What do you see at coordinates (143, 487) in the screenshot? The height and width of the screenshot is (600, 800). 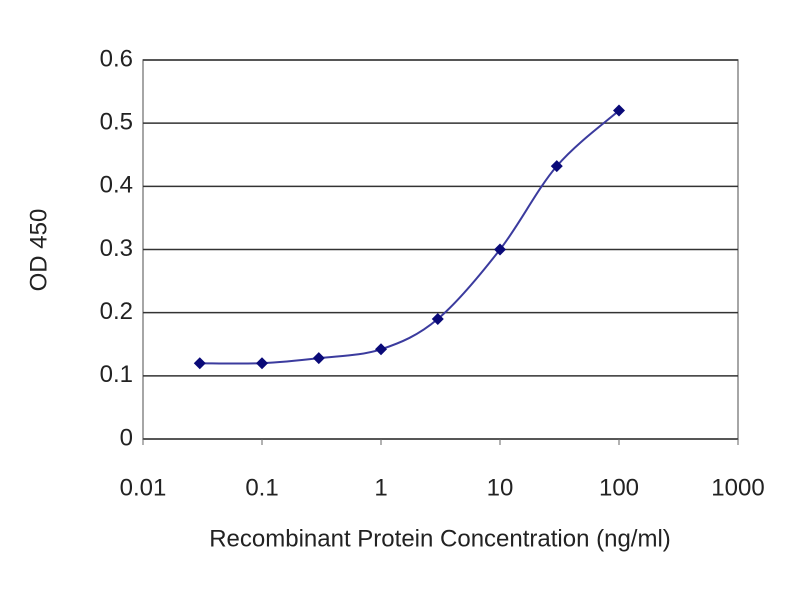 I see `x-tick-label: 0.01` at bounding box center [143, 487].